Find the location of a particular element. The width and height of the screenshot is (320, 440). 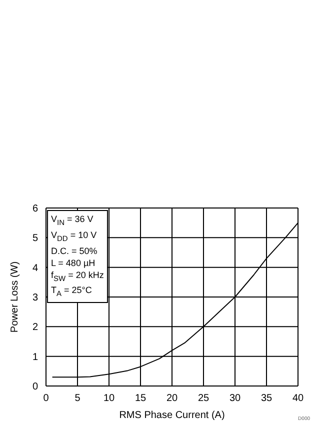

y-tick-label: 3 is located at coordinates (35, 298).